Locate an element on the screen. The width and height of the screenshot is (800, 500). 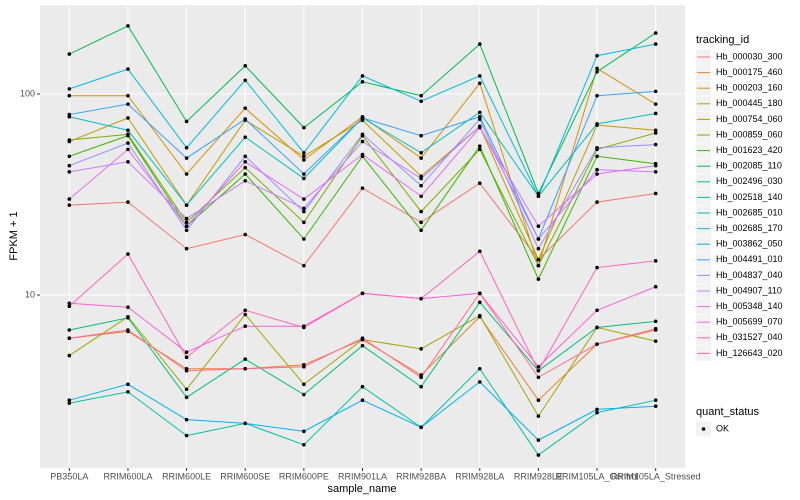
legend-label: Hb_002685_010 is located at coordinates (749, 212).